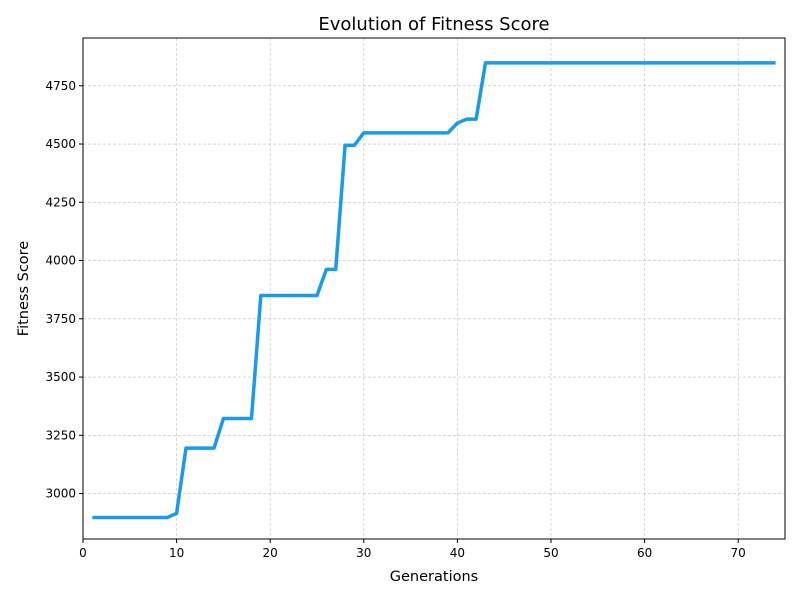 This screenshot has height=600, width=800. What do you see at coordinates (24, 289) in the screenshot?
I see `y-axis-title: Fitness Score` at bounding box center [24, 289].